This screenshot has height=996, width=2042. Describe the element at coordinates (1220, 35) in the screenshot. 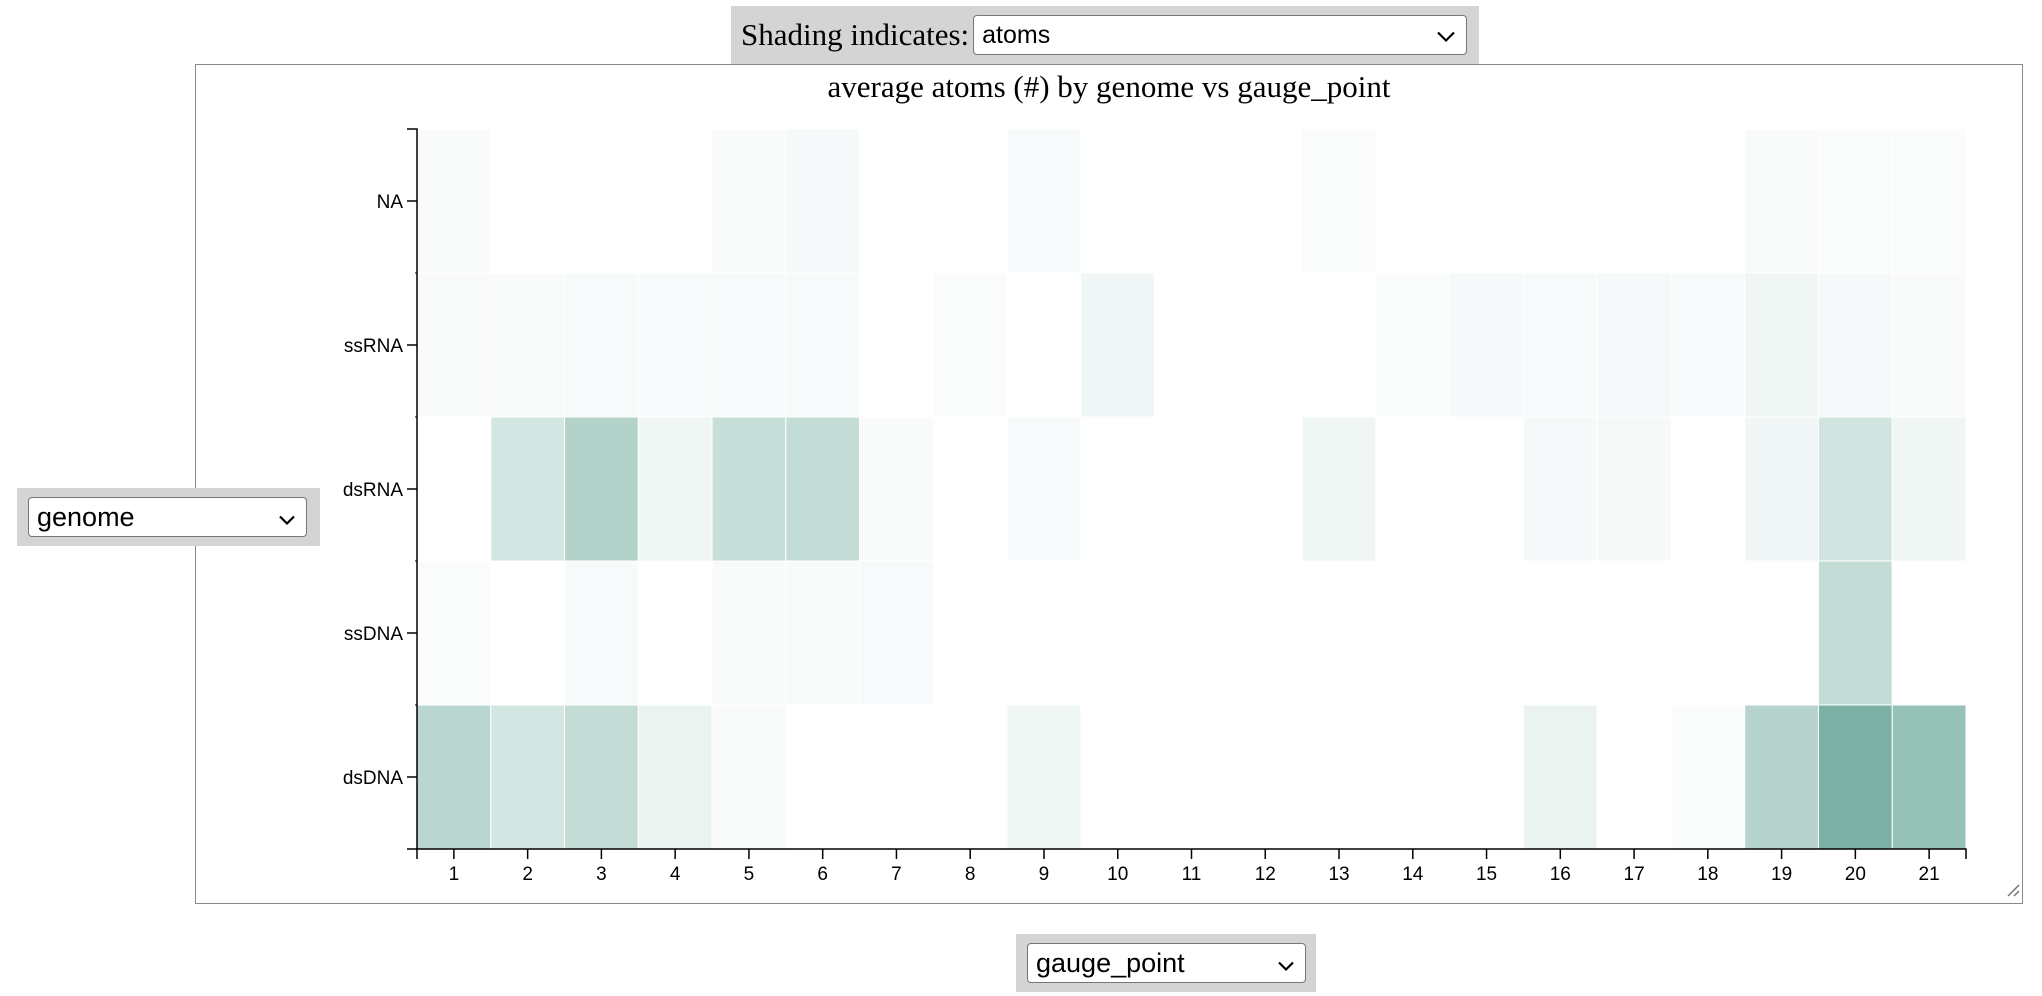

I see `shading-select: atoms` at that location.